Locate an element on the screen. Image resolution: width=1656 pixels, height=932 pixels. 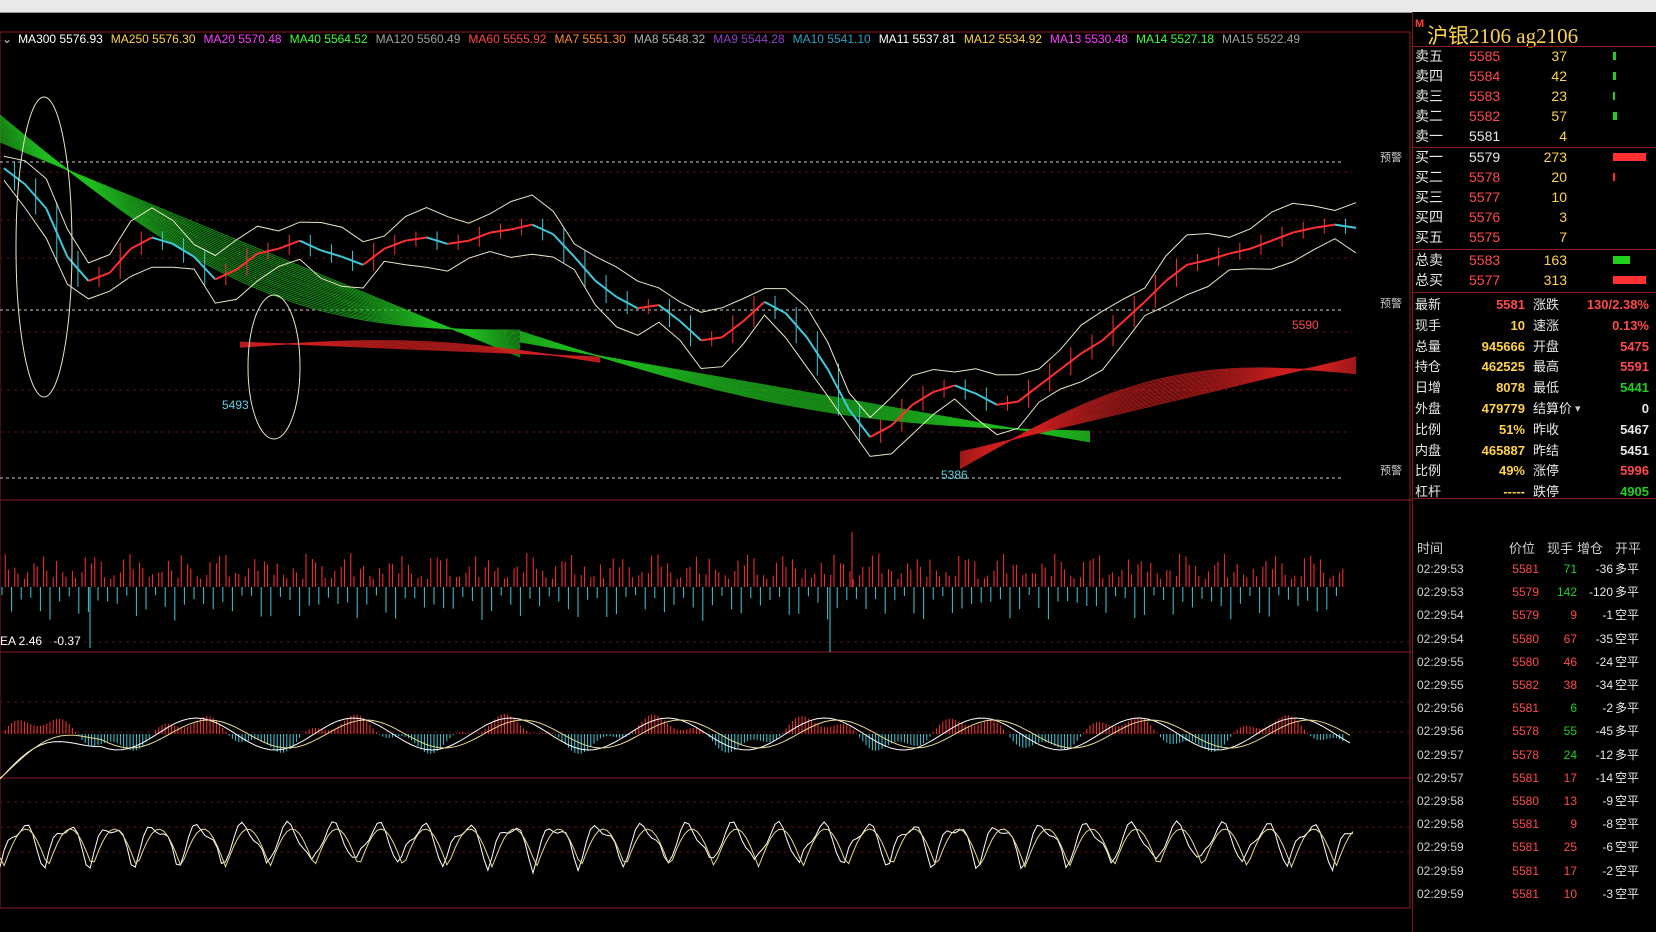
order-book-row: 卖二 5582 57 is located at coordinates (1534, 116).